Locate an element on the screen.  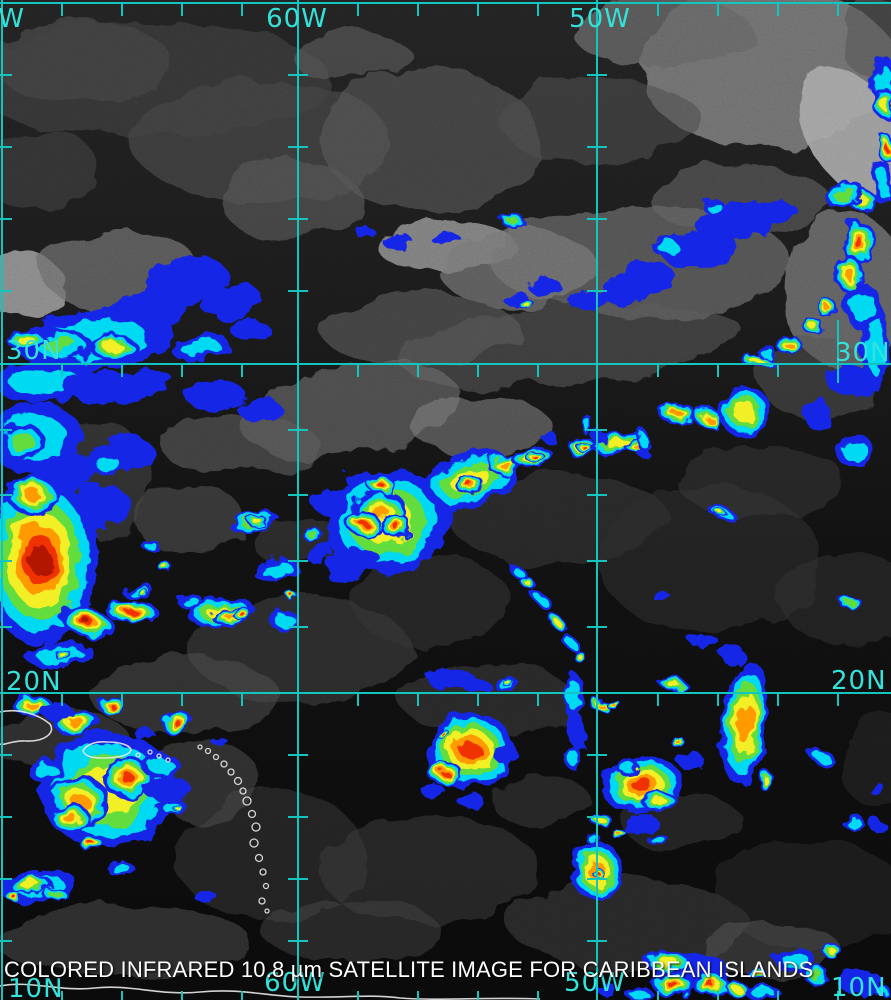
lat-label-20n-left: 20N is located at coordinates (34, 682).